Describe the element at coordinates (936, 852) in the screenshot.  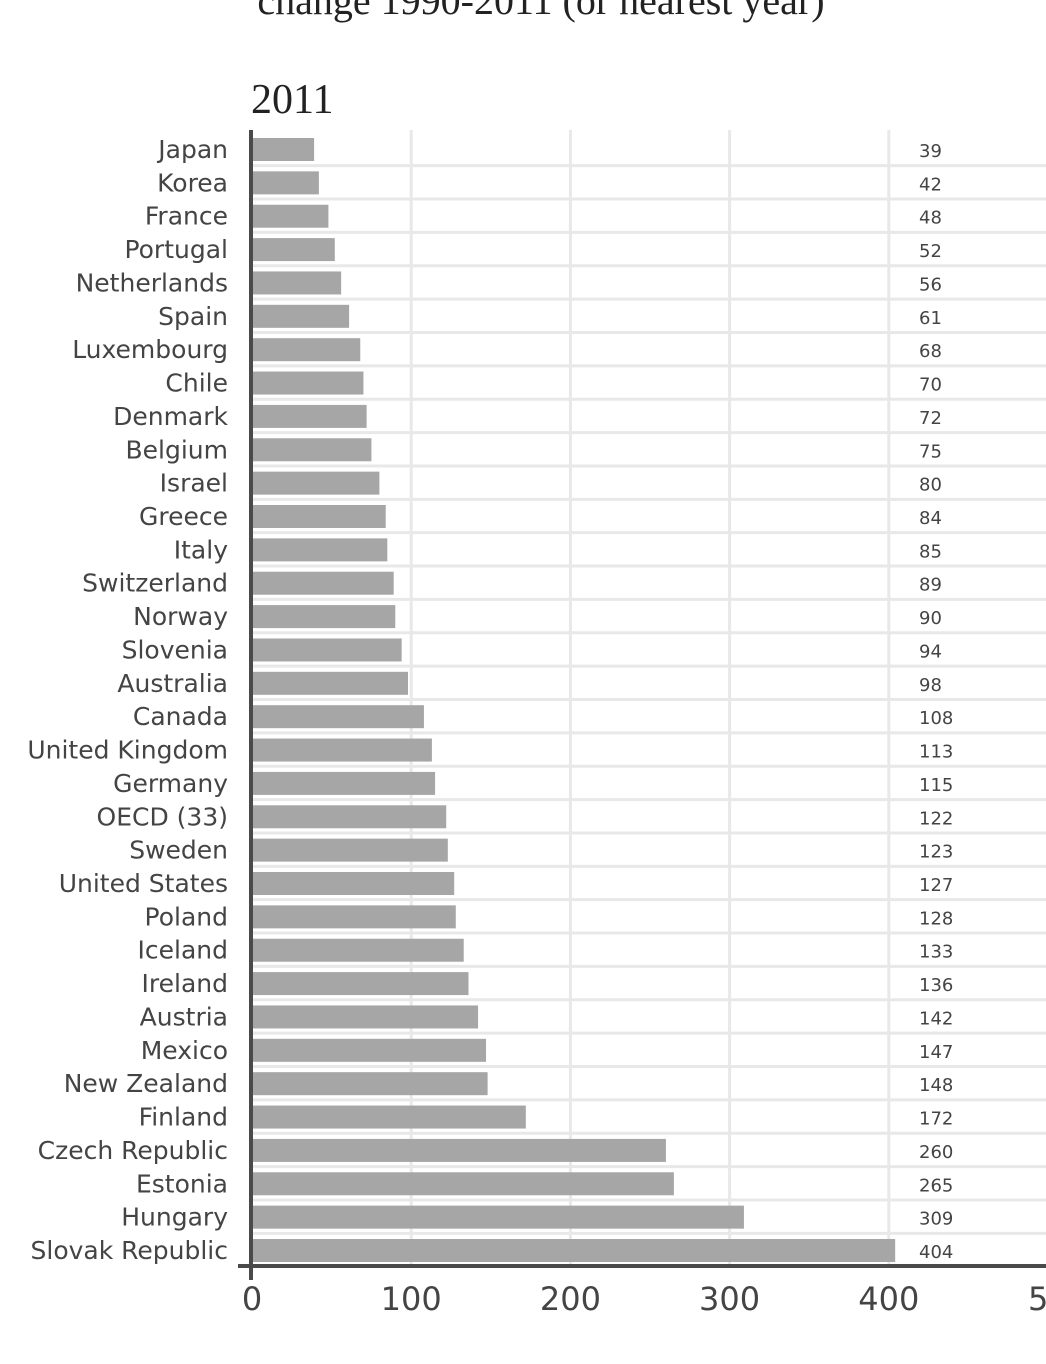
I see `value-label: 123` at that location.